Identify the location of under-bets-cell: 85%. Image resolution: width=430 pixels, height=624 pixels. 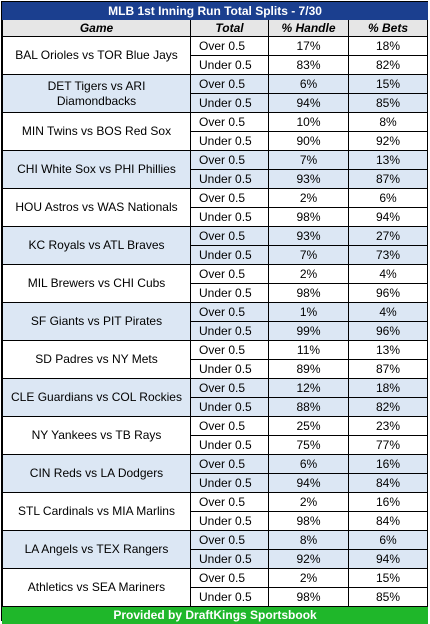
(388, 597).